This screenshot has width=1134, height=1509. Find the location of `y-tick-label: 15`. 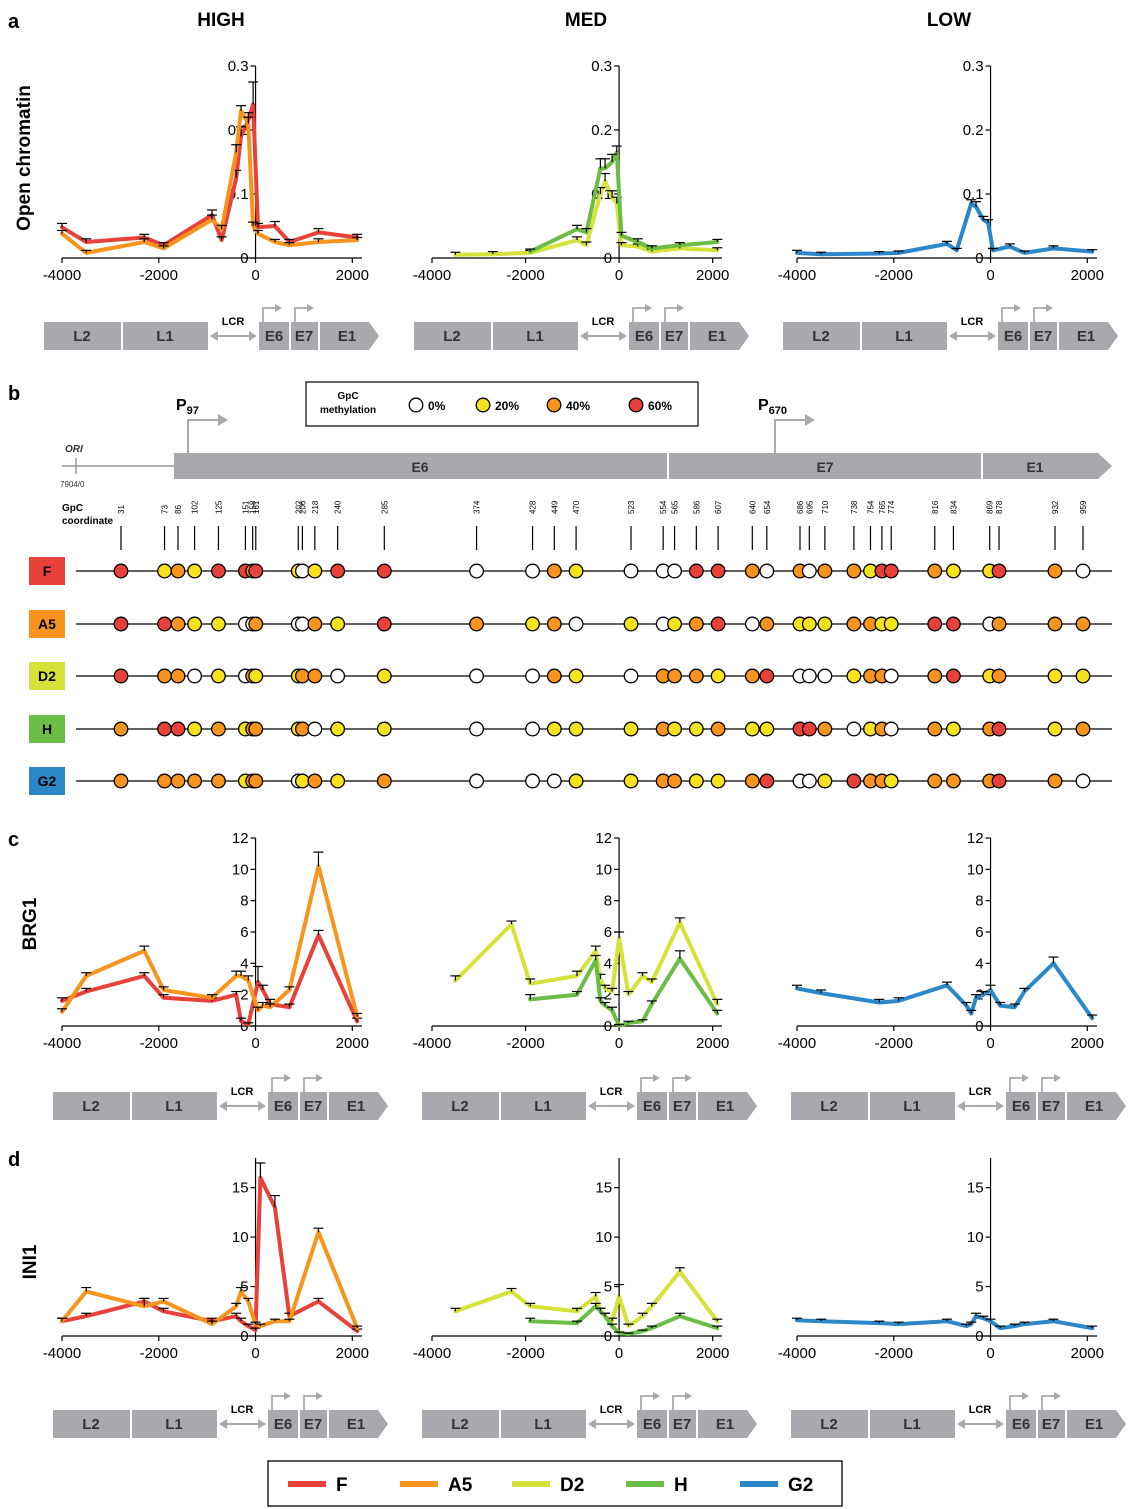

y-tick-label: 15 is located at coordinates (603, 1188).